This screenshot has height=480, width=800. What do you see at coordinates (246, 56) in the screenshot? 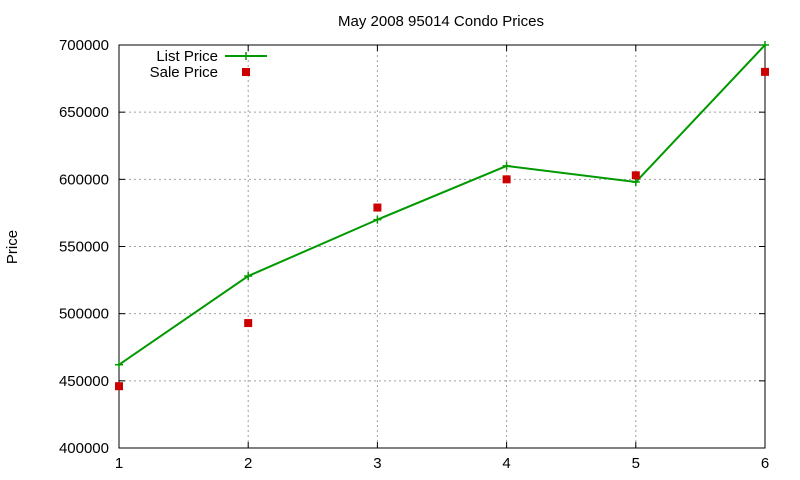
I see `legend-marker-list-price` at bounding box center [246, 56].